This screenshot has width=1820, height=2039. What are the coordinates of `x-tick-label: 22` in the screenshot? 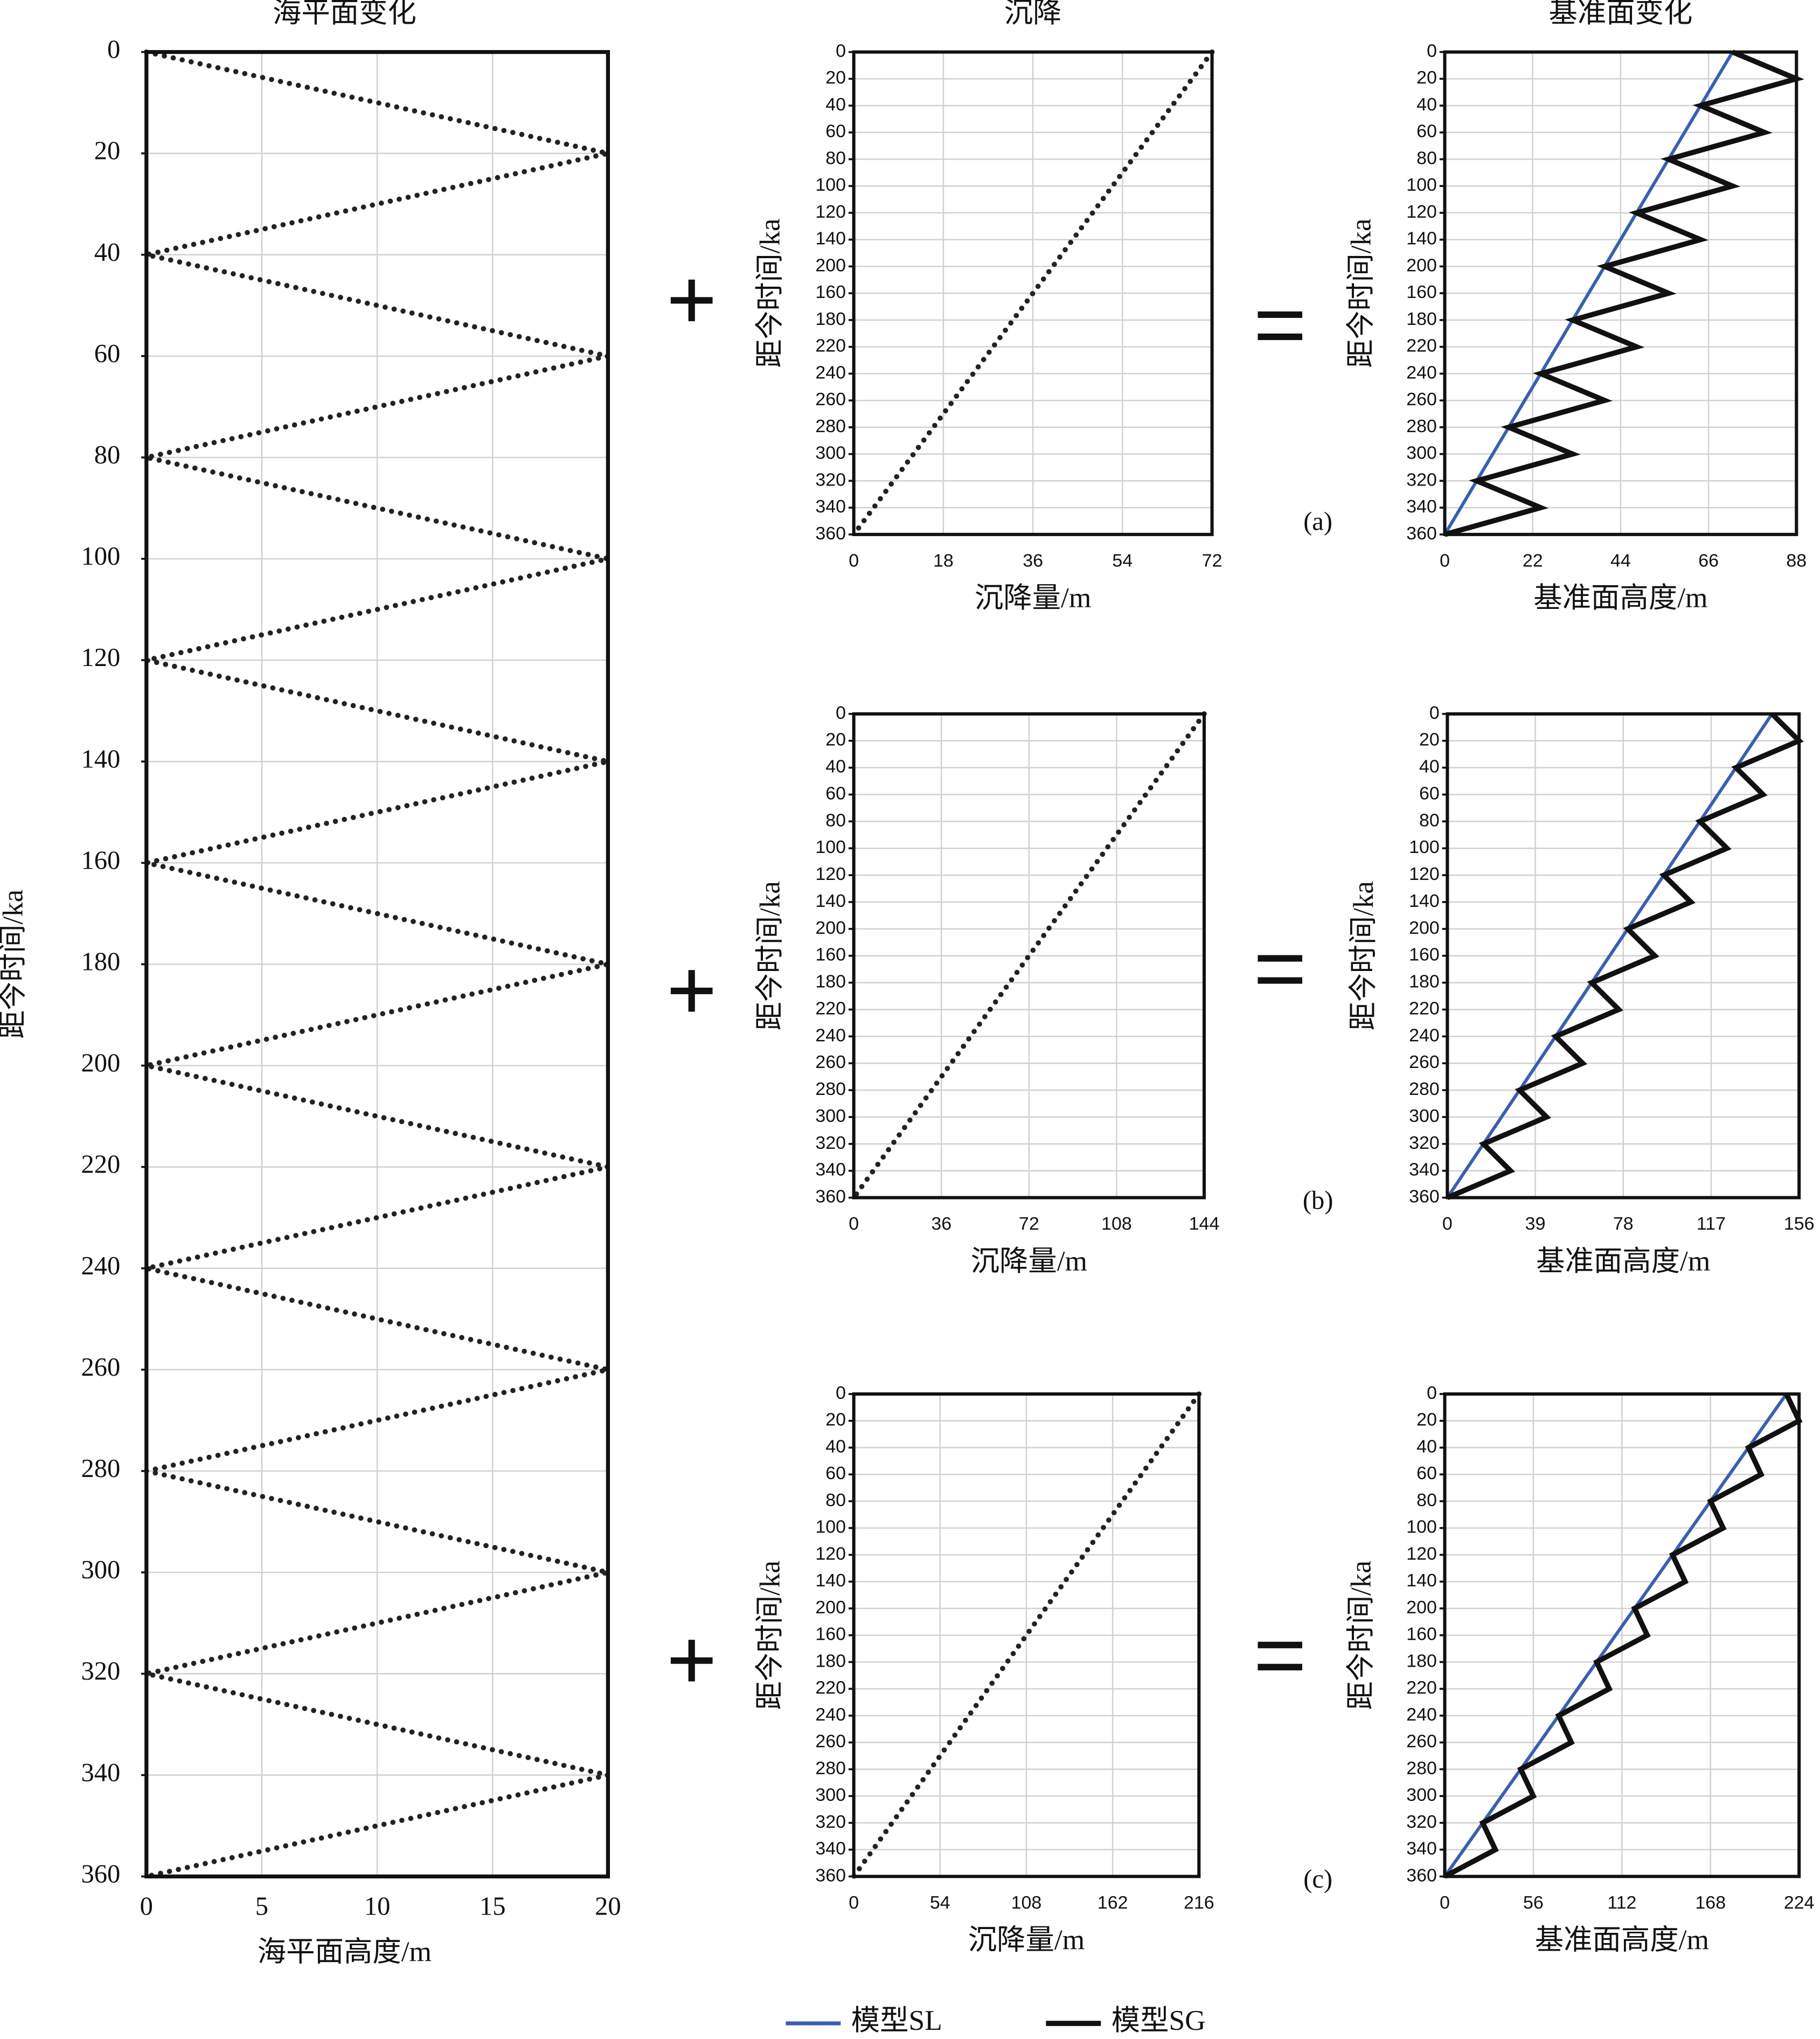 It's located at (1533, 561).